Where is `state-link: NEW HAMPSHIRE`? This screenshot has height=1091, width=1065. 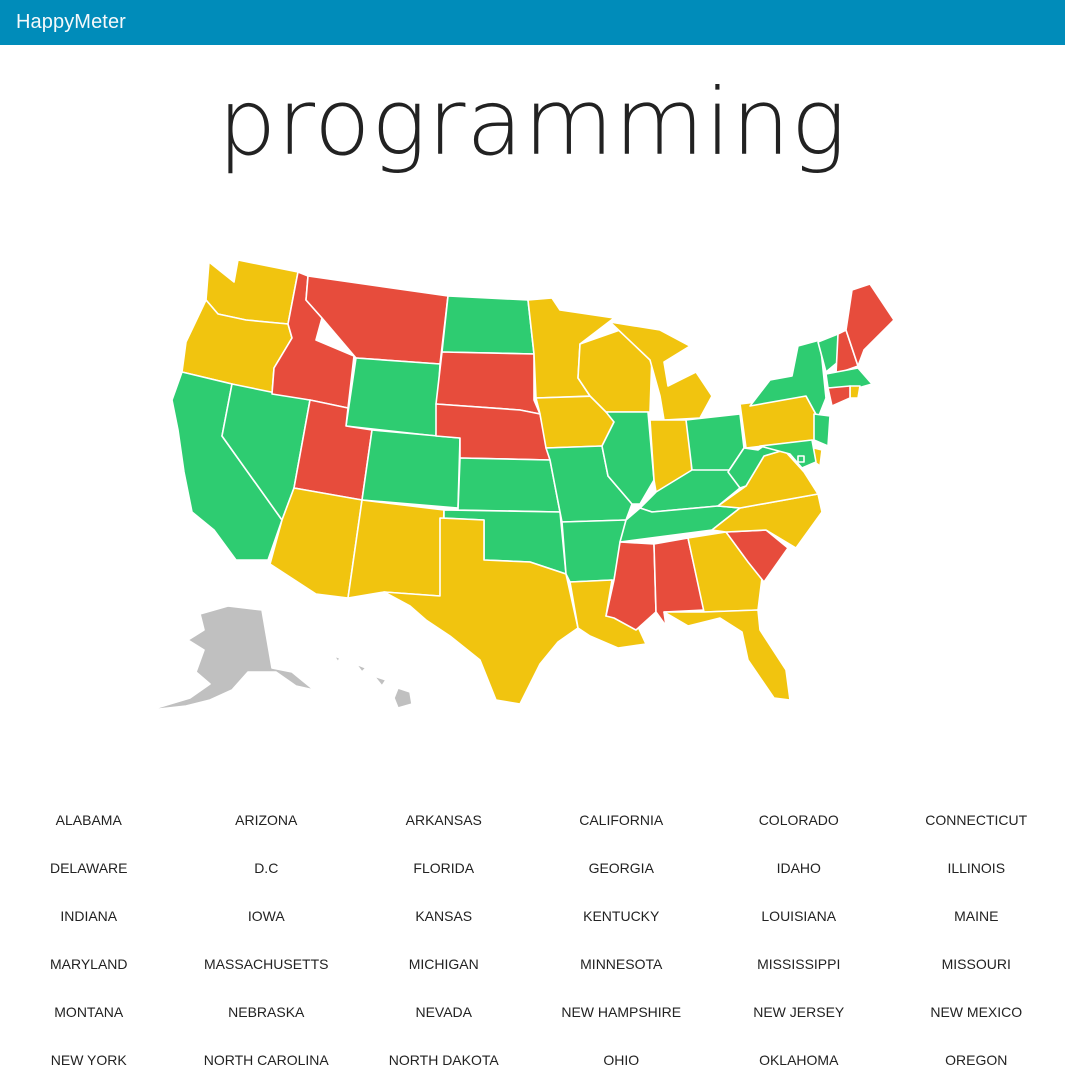
state-link: NEW HAMPSHIRE is located at coordinates (622, 1019).